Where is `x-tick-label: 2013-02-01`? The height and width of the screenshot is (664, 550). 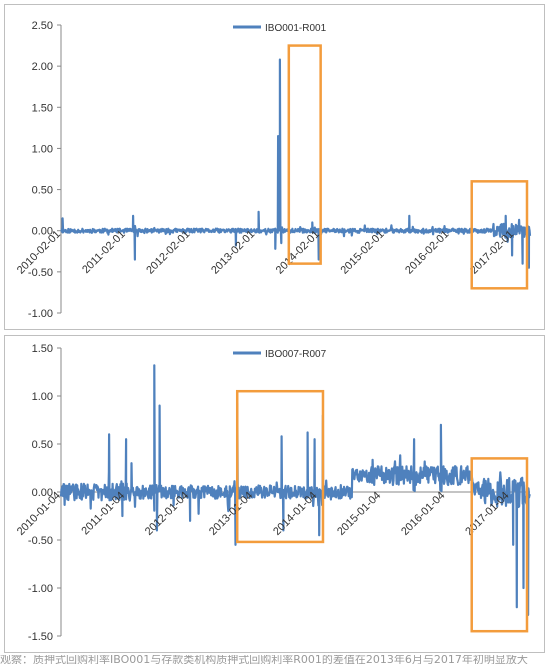 x-tick-label: 2013-02-01 is located at coordinates (233, 252).